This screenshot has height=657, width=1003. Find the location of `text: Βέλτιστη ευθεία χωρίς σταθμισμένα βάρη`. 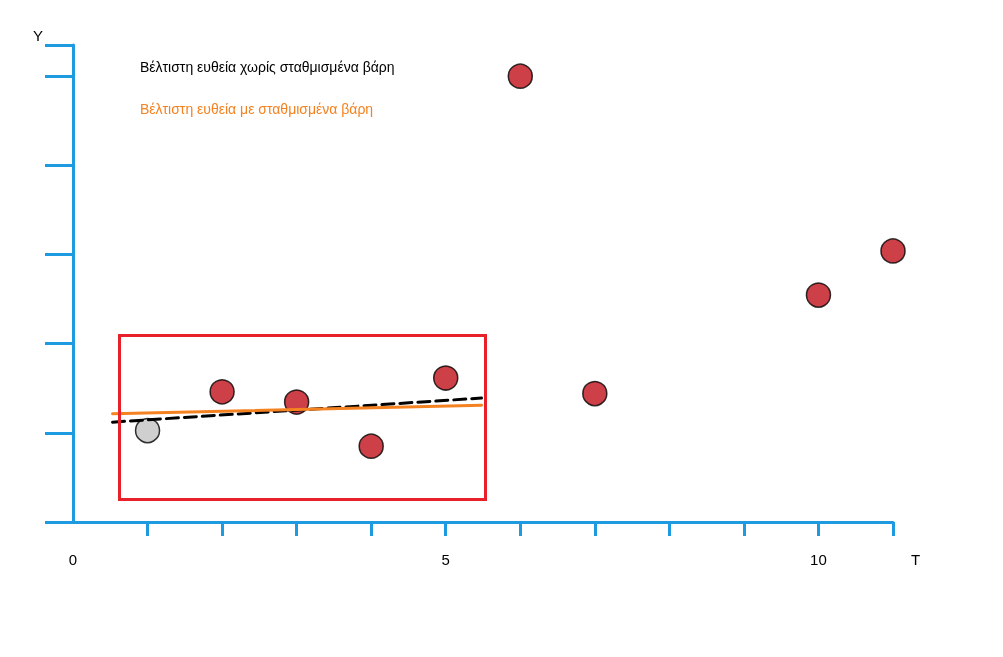

text: Βέλτιστη ευθεία χωρίς σταθμισμένα βάρη is located at coordinates (267, 67).